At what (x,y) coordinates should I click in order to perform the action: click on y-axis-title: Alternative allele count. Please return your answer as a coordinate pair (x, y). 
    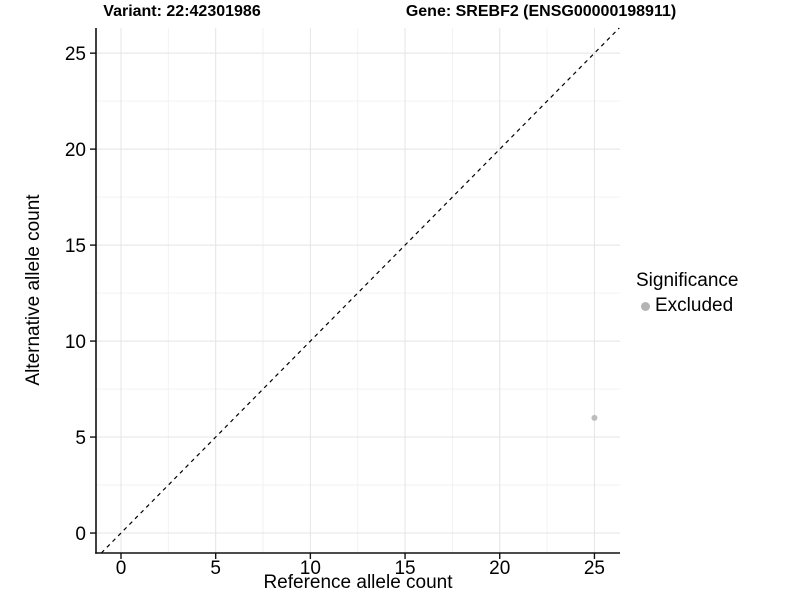
    Looking at the image, I should click on (33, 290).